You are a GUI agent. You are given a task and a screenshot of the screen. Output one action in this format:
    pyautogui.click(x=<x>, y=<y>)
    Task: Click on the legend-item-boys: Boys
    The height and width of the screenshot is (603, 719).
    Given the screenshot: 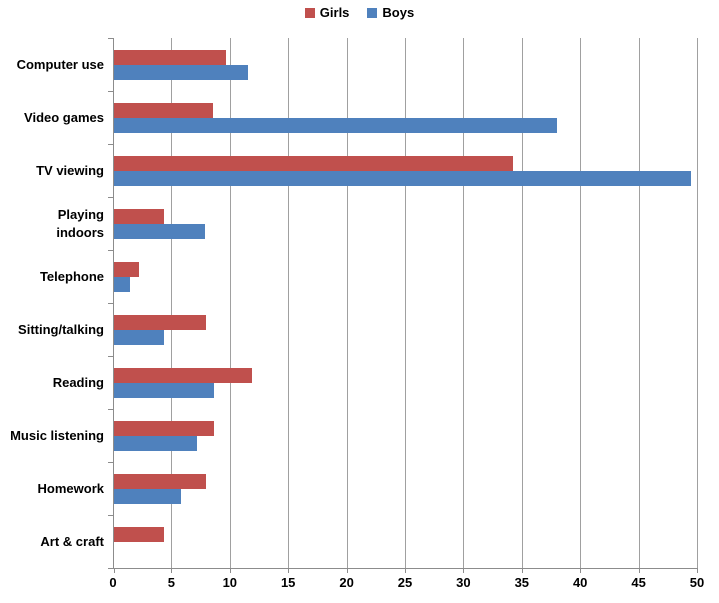 What is the action you would take?
    pyautogui.click(x=390, y=12)
    